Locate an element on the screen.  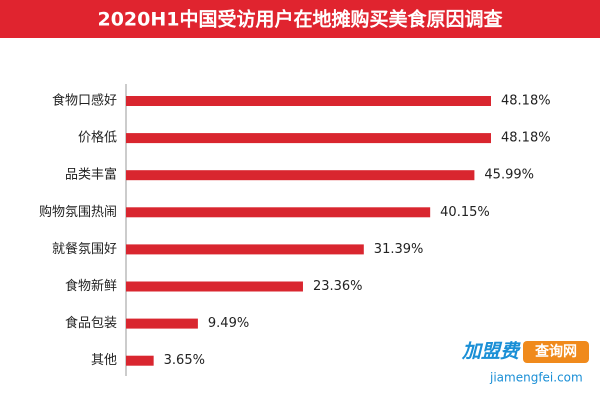
value-label: 31.39% is located at coordinates (399, 249).